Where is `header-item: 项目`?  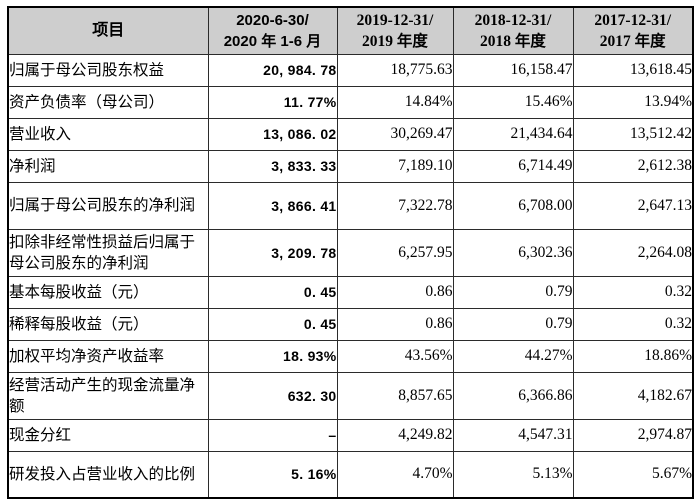 header-item: 项目 is located at coordinates (108, 30).